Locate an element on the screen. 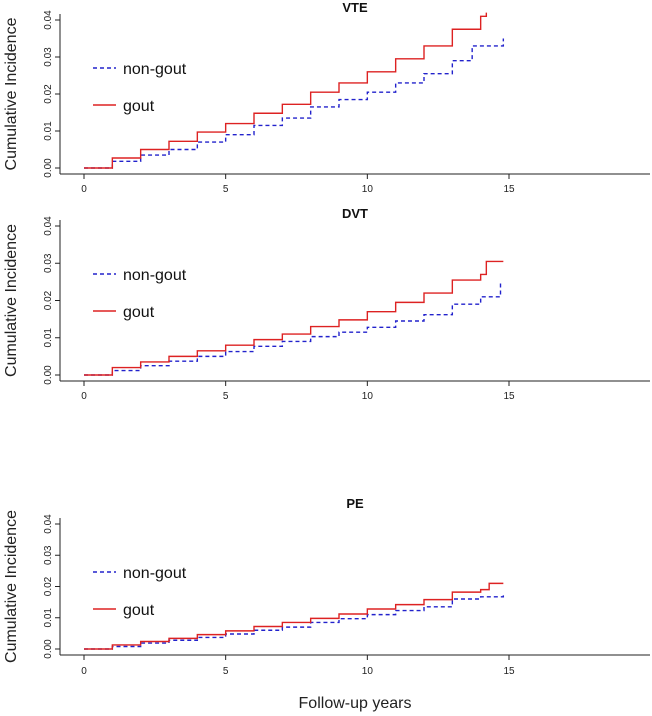  x-axis-label: Follow-up years is located at coordinates (355, 703).